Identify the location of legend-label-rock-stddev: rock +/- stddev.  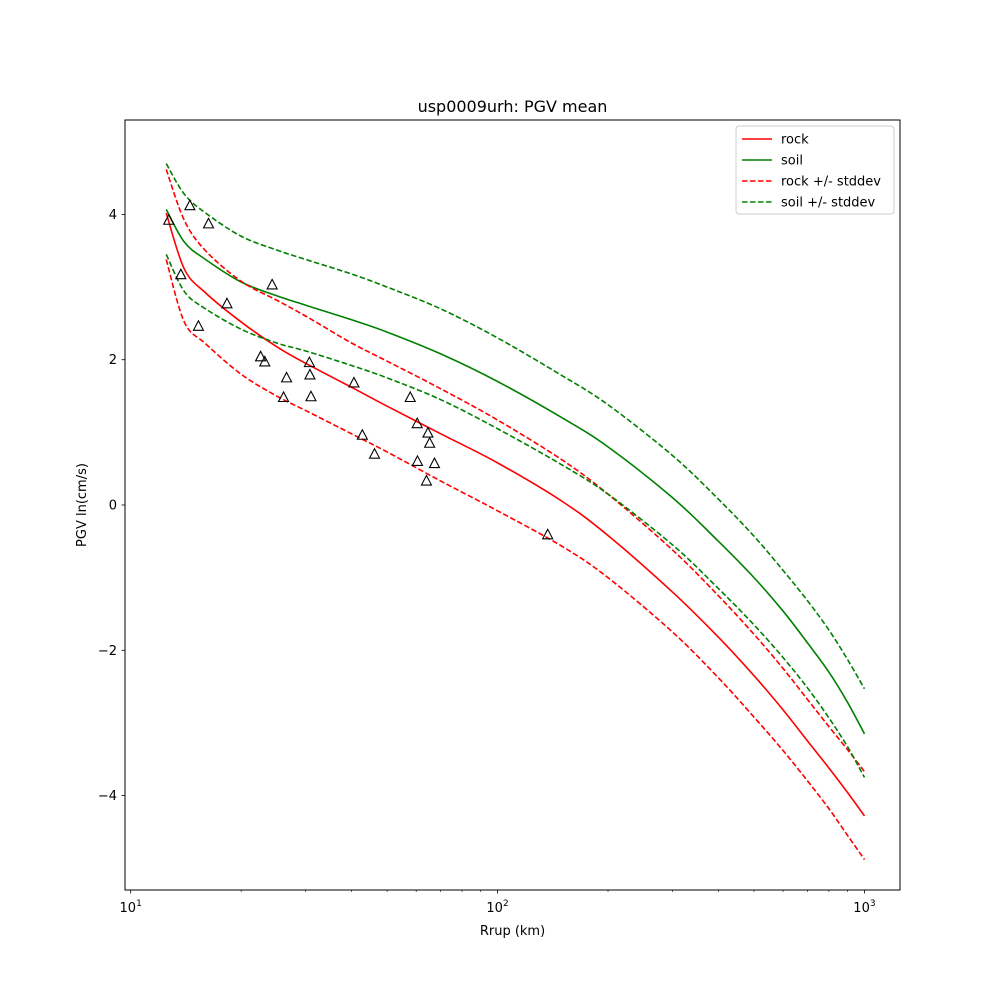
(831, 182).